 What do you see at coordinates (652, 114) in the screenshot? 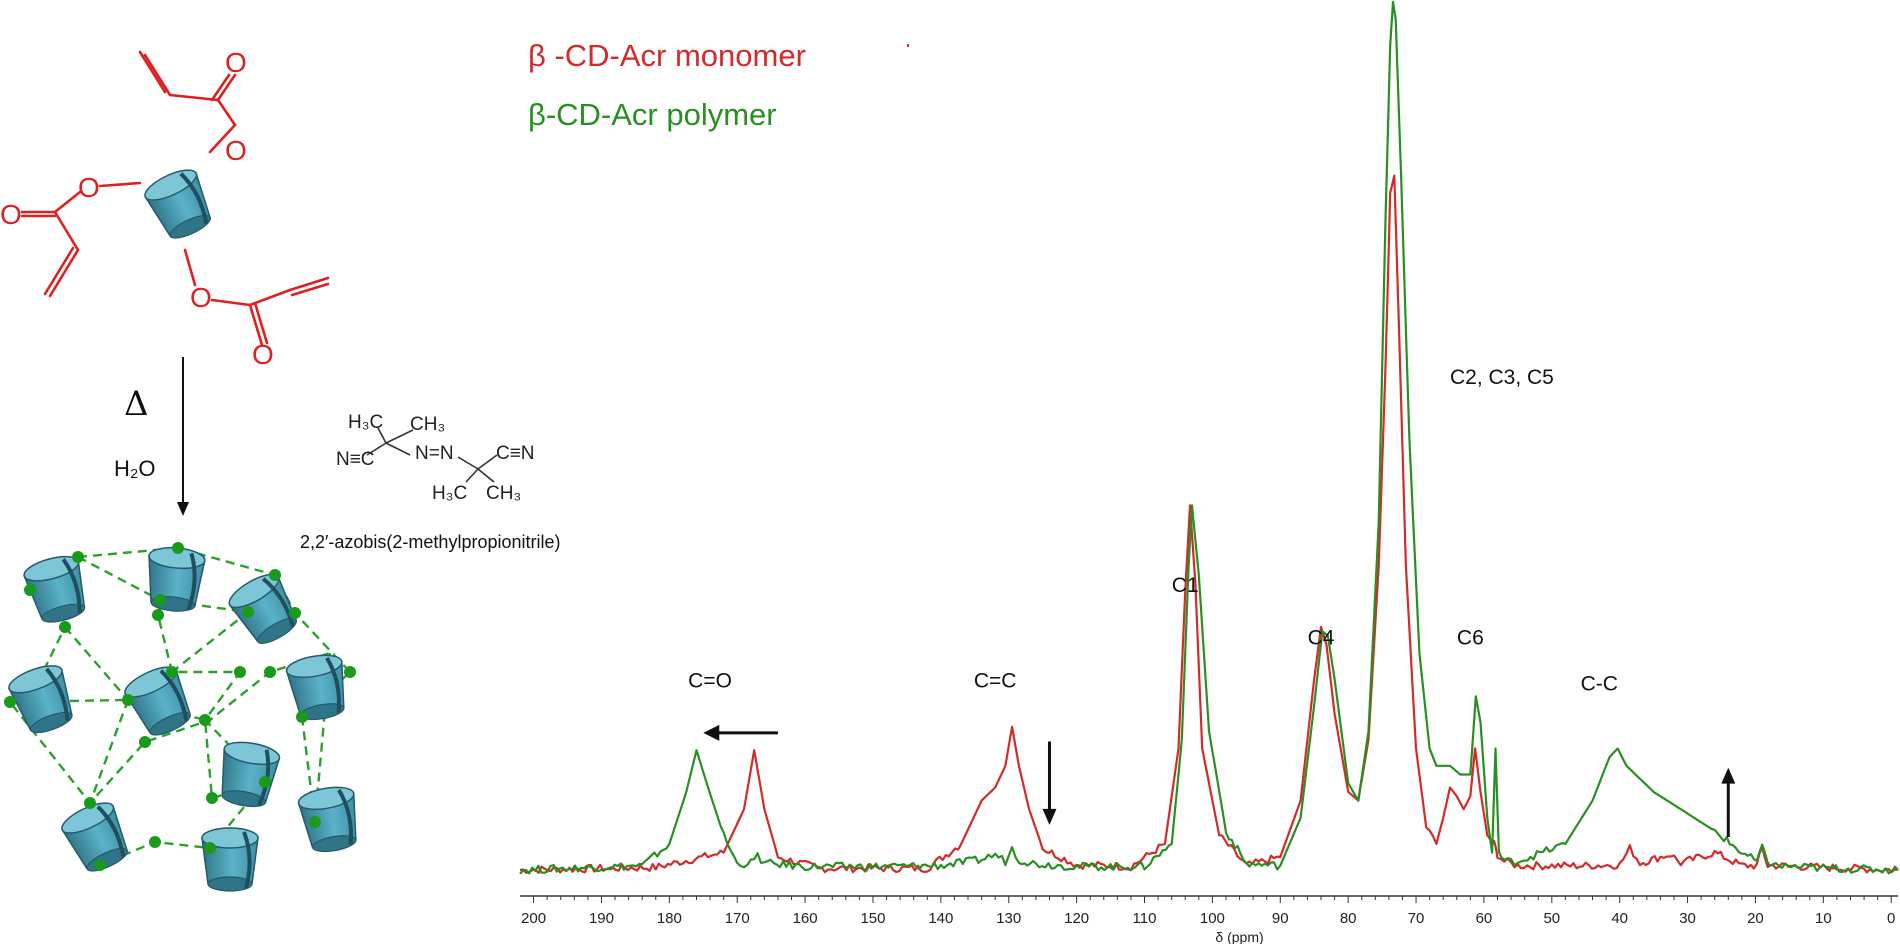
I see `legend-entry: β-CD-Acr polymer` at bounding box center [652, 114].